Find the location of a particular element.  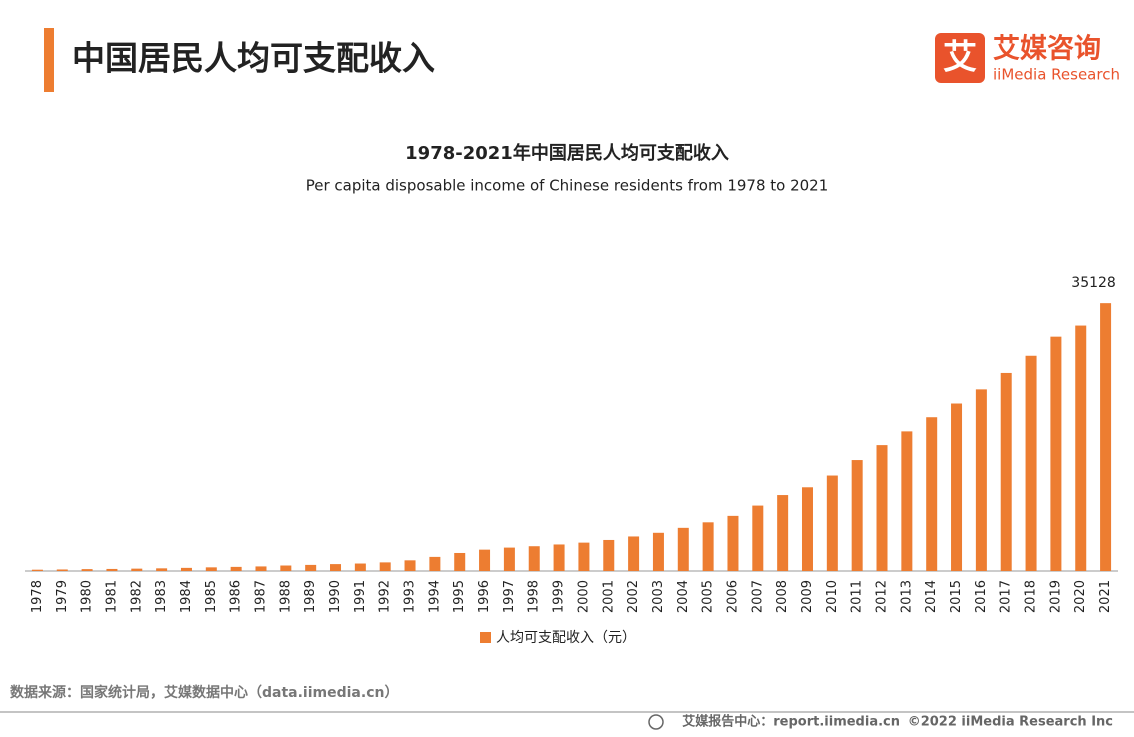

x-tick-label: 2017 is located at coordinates (1006, 596).